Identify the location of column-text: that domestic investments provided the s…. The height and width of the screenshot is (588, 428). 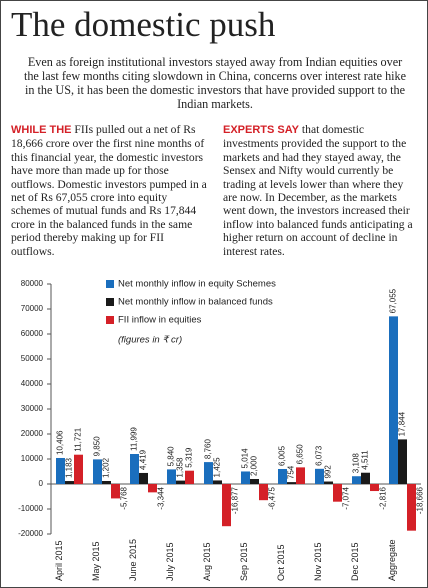
(318, 190).